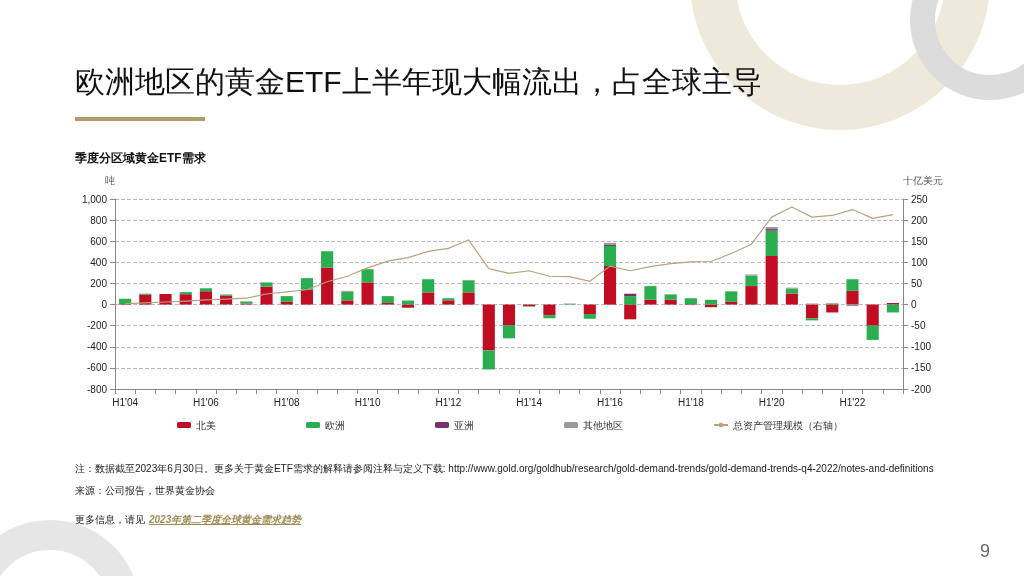 The height and width of the screenshot is (576, 1024). Describe the element at coordinates (145, 491) in the screenshot. I see `source-note: 来源：公司报告，世界黄金协会` at that location.